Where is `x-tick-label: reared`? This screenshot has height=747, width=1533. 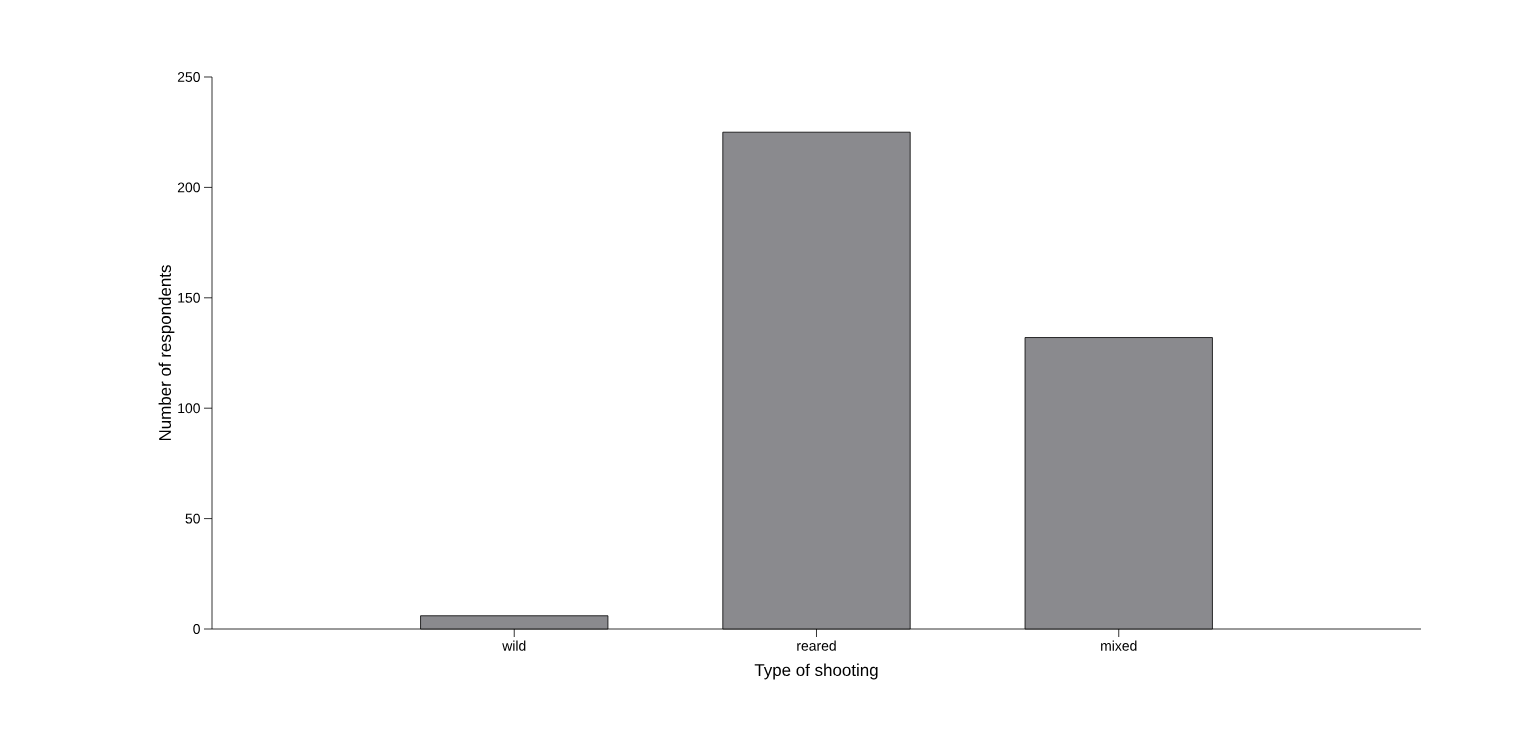 x-tick-label: reared is located at coordinates (816, 645).